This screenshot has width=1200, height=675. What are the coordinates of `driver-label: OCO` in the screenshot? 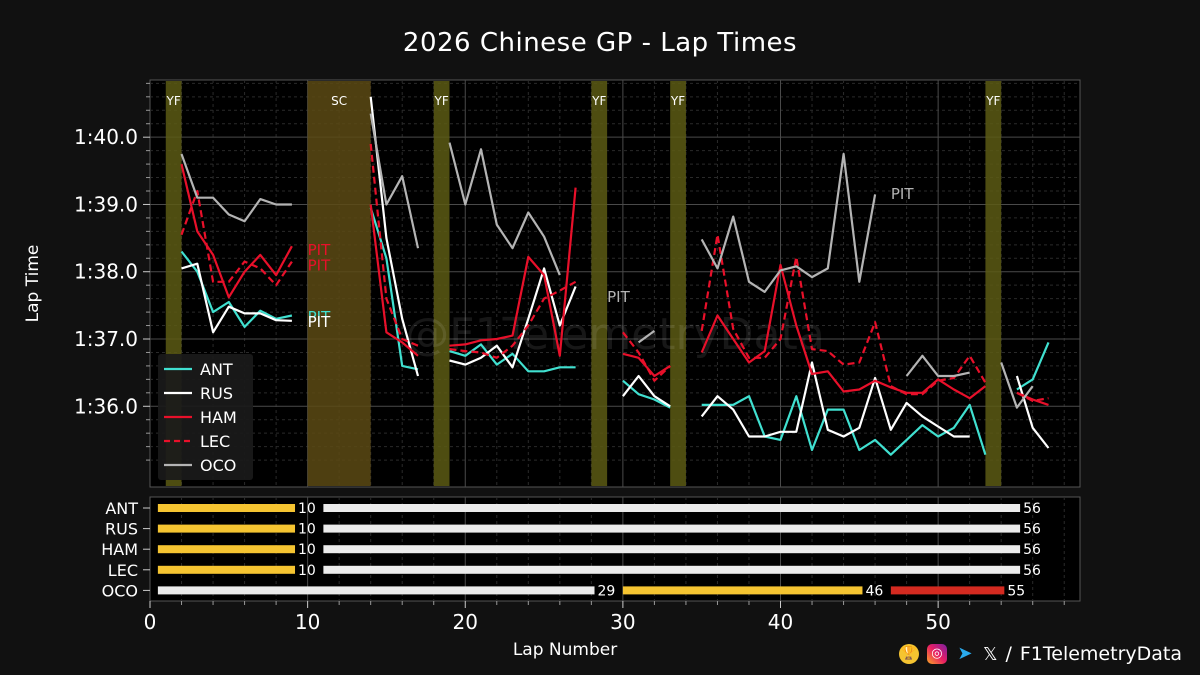 It's located at (120, 590).